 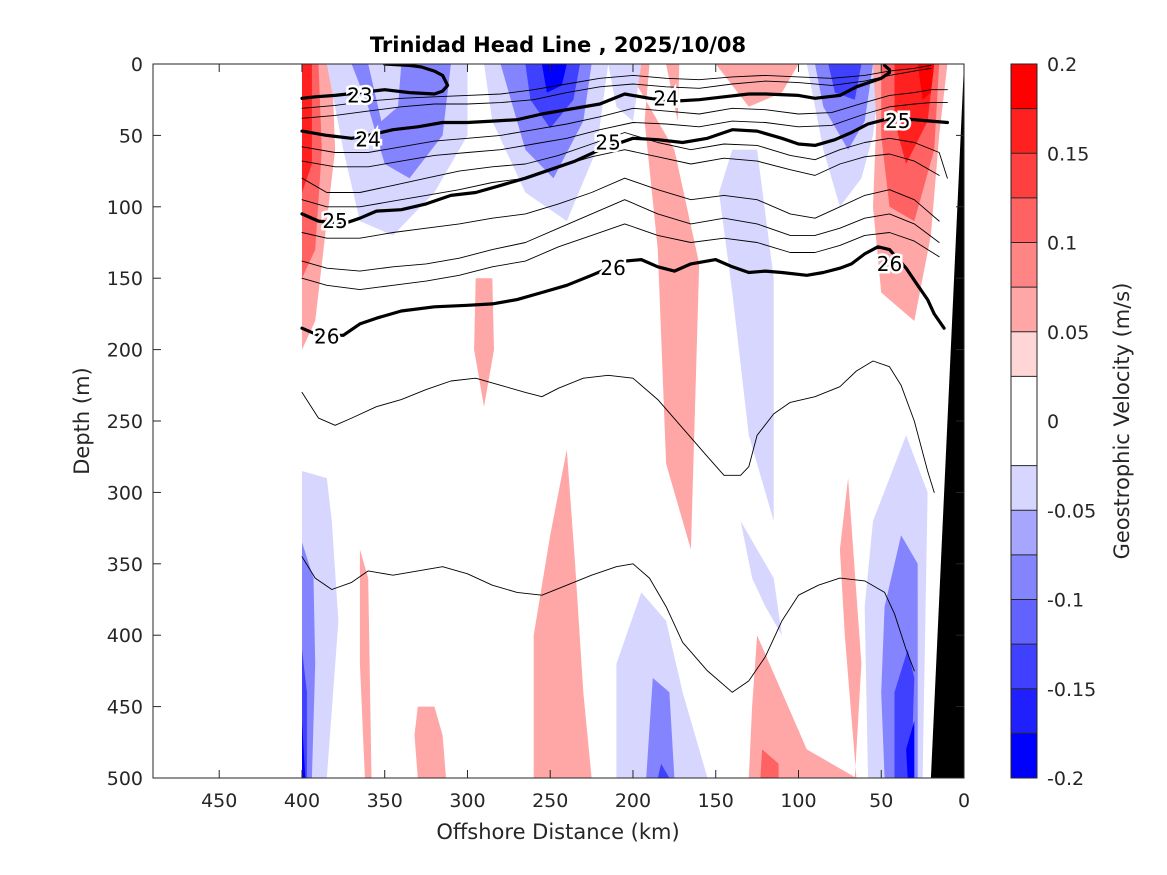 What do you see at coordinates (125, 493) in the screenshot?
I see `y-tick-label: 300` at bounding box center [125, 493].